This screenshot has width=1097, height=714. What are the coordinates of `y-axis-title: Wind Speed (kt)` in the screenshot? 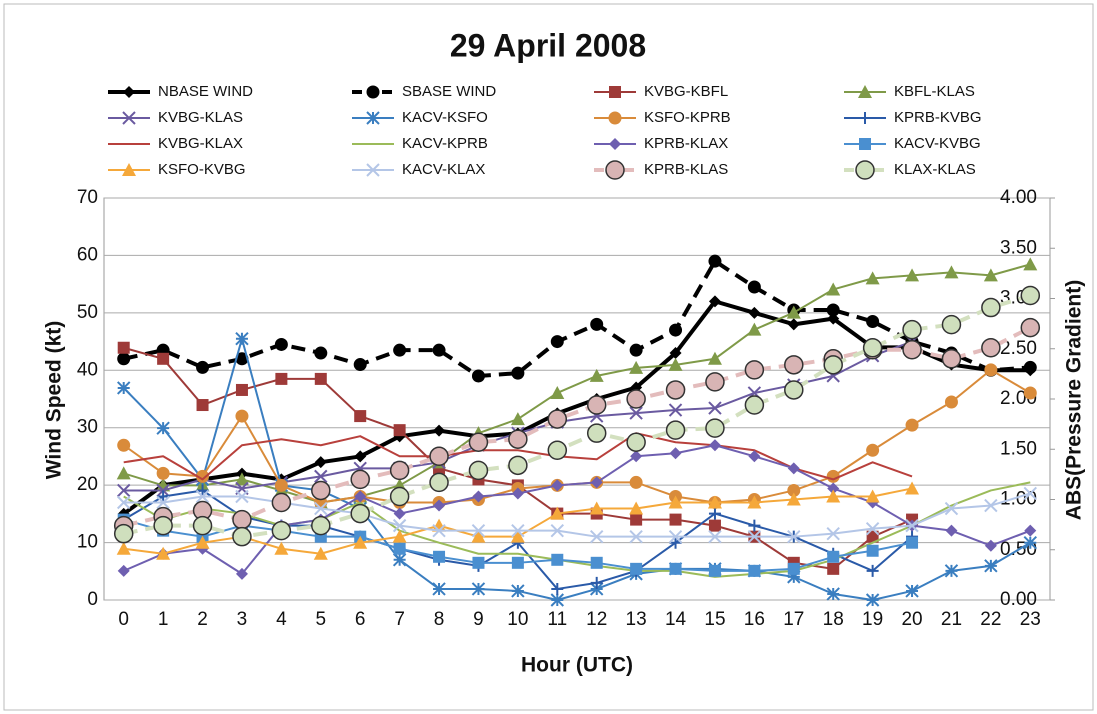 It's located at (54, 400).